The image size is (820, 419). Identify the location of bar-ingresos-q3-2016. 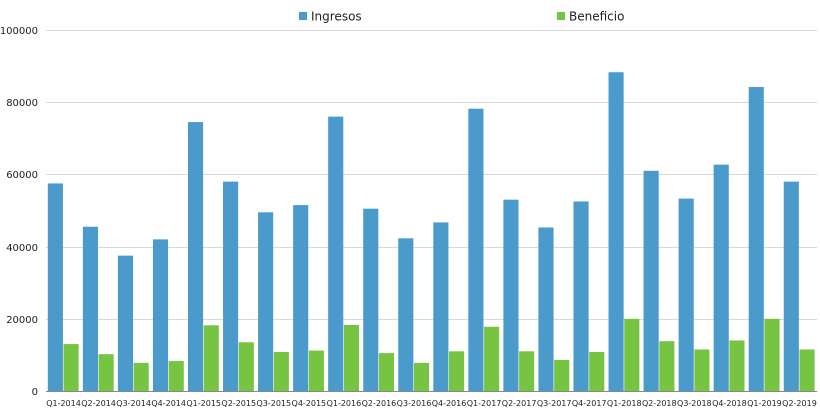
(406, 314).